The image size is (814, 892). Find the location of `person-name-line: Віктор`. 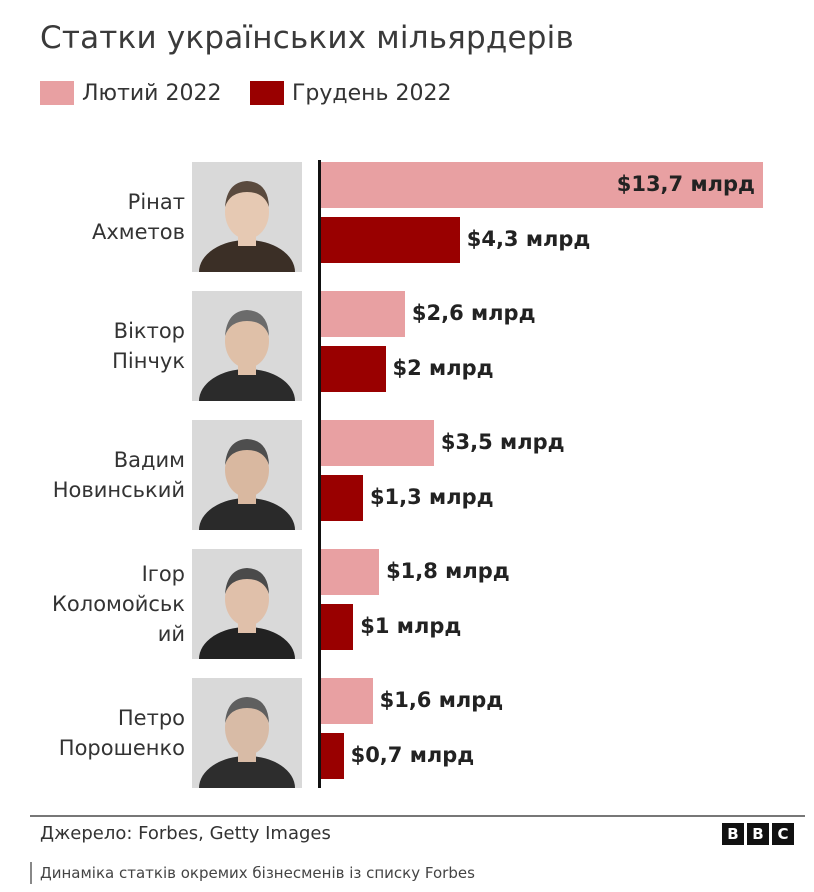

person-name-line: Віктор is located at coordinates (149, 331).